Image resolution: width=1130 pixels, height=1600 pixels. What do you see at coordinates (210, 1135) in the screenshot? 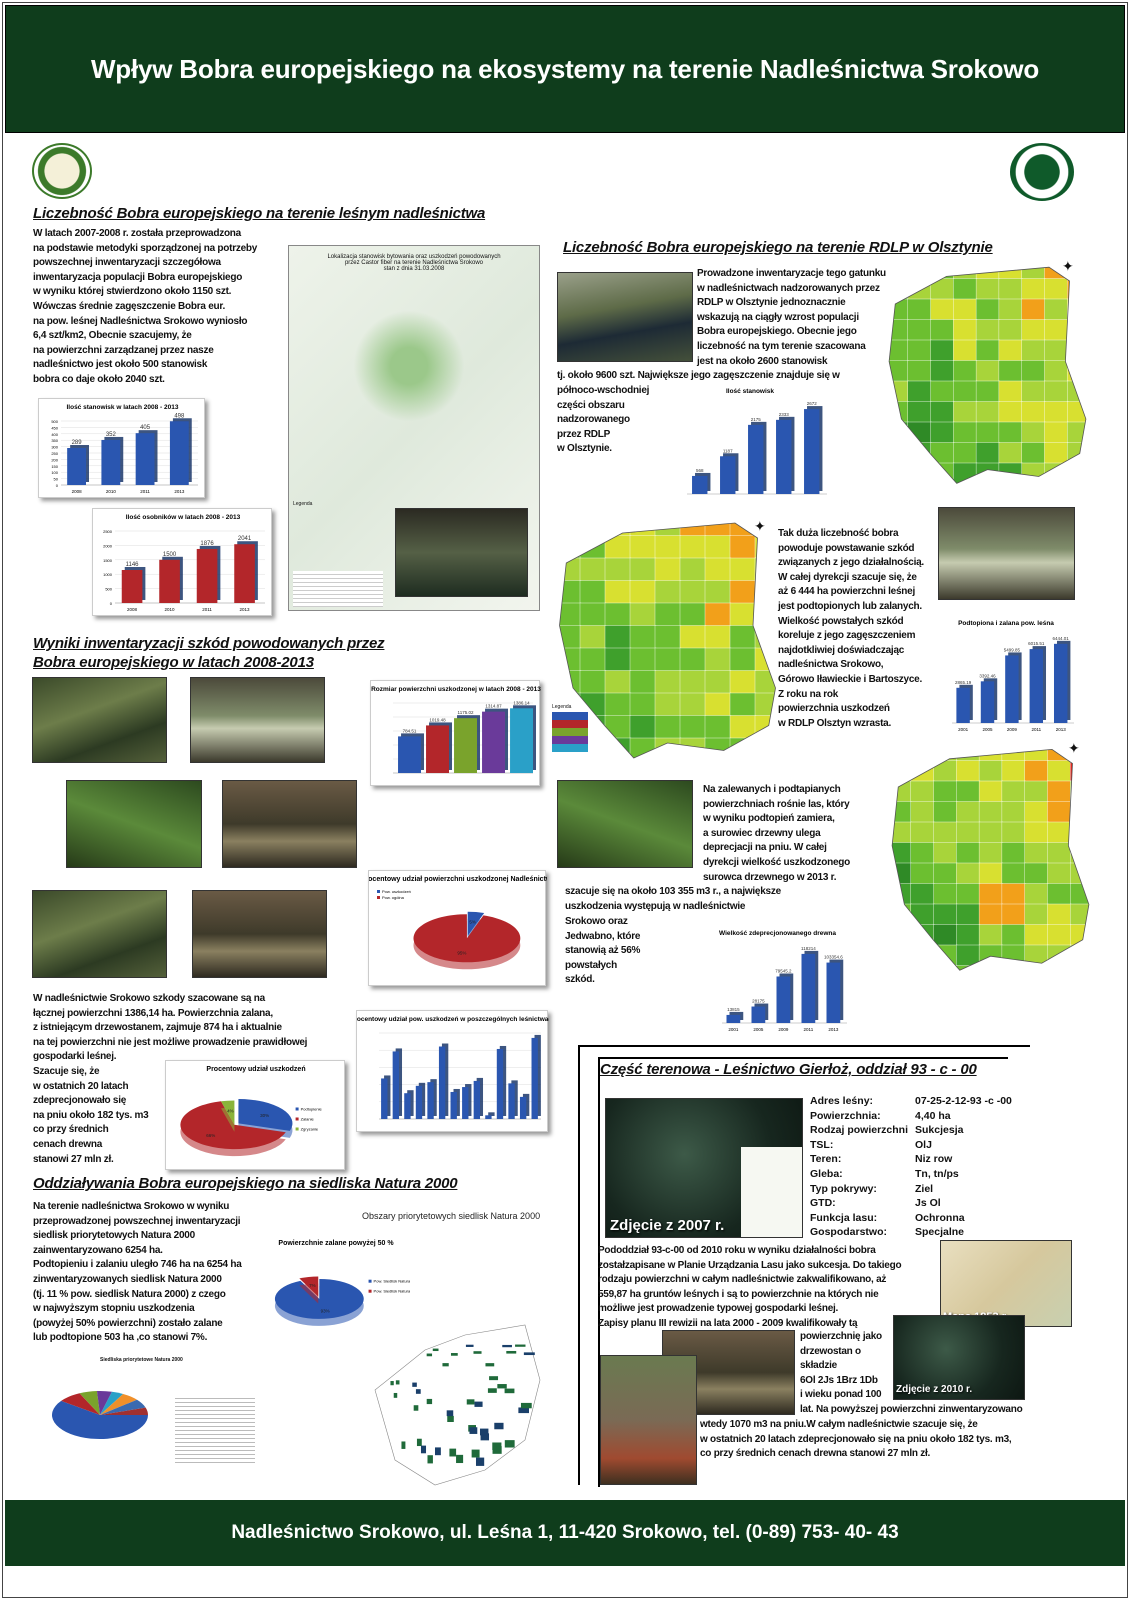
I see `pie-label: 66%` at bounding box center [210, 1135].